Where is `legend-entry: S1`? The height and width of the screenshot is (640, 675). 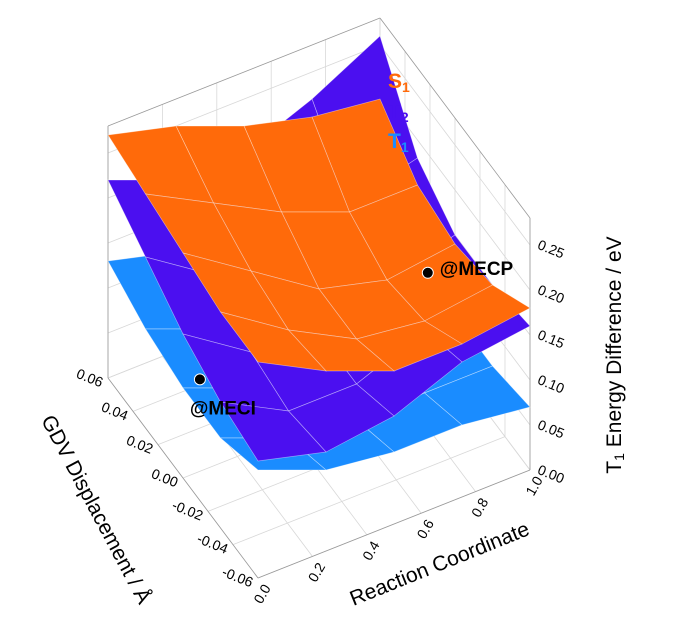
legend-entry: S1 is located at coordinates (399, 82).